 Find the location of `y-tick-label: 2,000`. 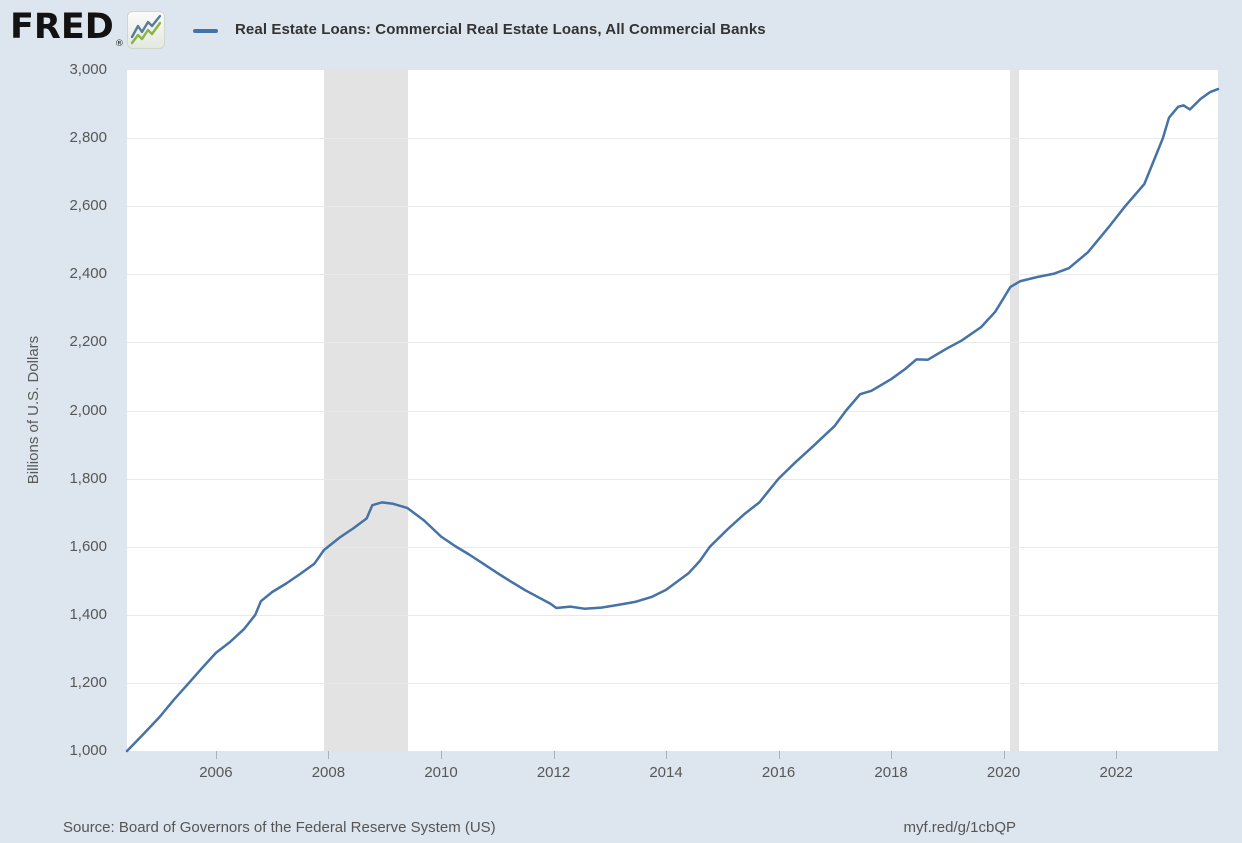

y-tick-label: 2,000 is located at coordinates (88, 410).